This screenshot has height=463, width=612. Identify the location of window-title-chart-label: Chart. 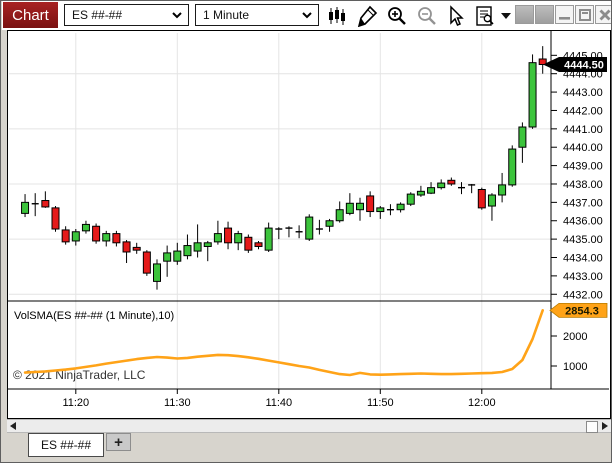
(30, 15).